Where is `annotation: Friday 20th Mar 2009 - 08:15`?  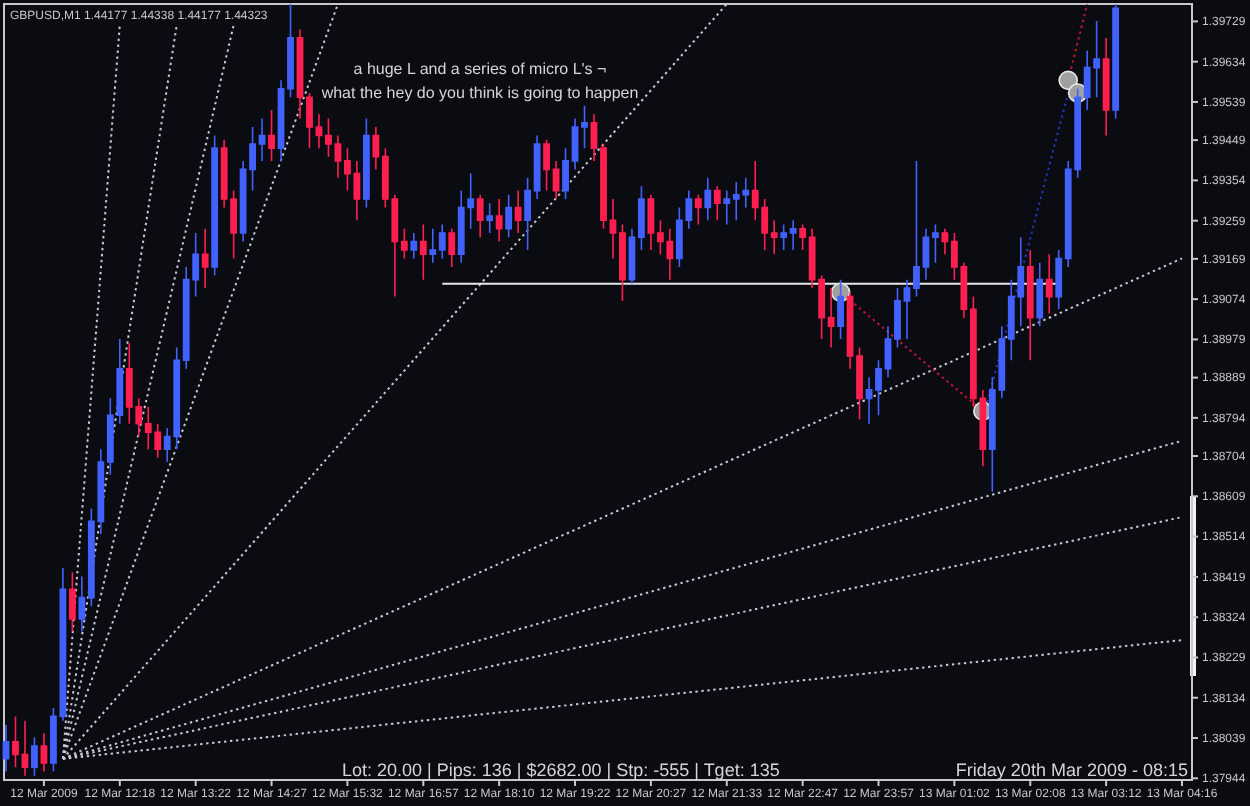
annotation: Friday 20th Mar 2009 - 08:15 is located at coordinates (1071, 770).